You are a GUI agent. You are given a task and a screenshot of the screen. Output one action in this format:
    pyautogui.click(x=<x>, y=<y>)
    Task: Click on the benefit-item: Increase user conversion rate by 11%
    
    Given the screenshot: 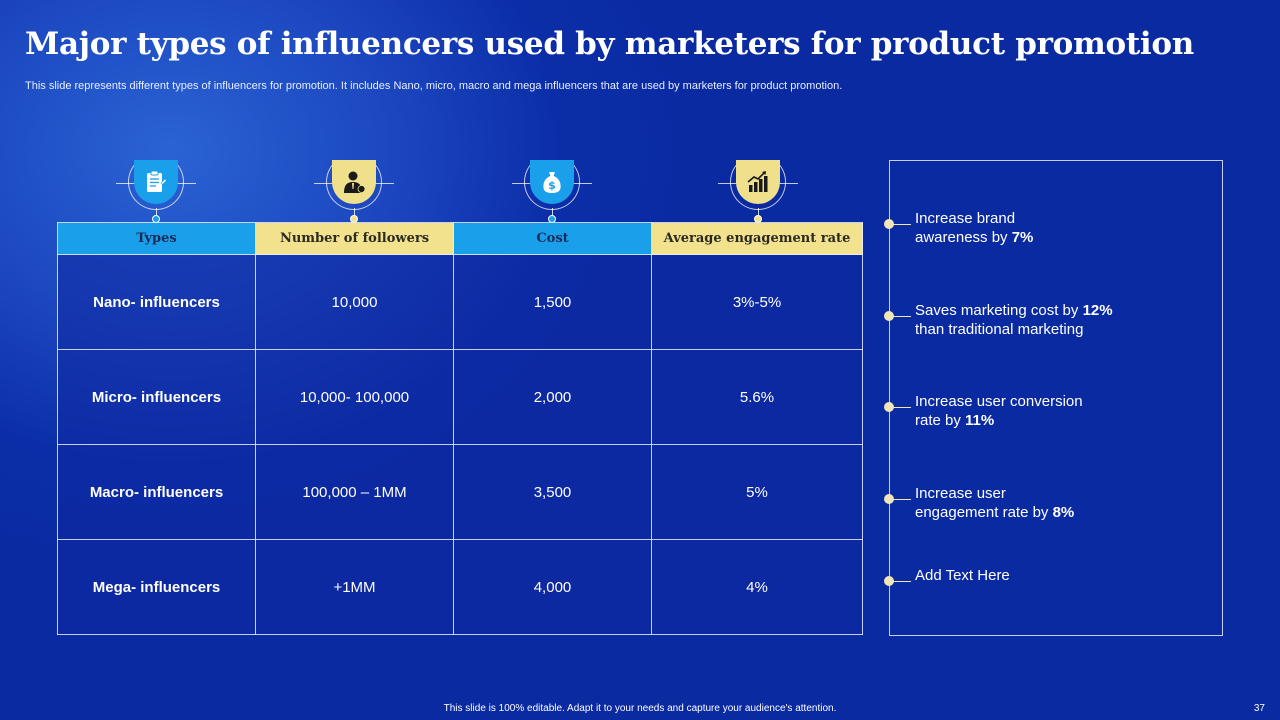 What is the action you would take?
    pyautogui.click(x=1049, y=419)
    